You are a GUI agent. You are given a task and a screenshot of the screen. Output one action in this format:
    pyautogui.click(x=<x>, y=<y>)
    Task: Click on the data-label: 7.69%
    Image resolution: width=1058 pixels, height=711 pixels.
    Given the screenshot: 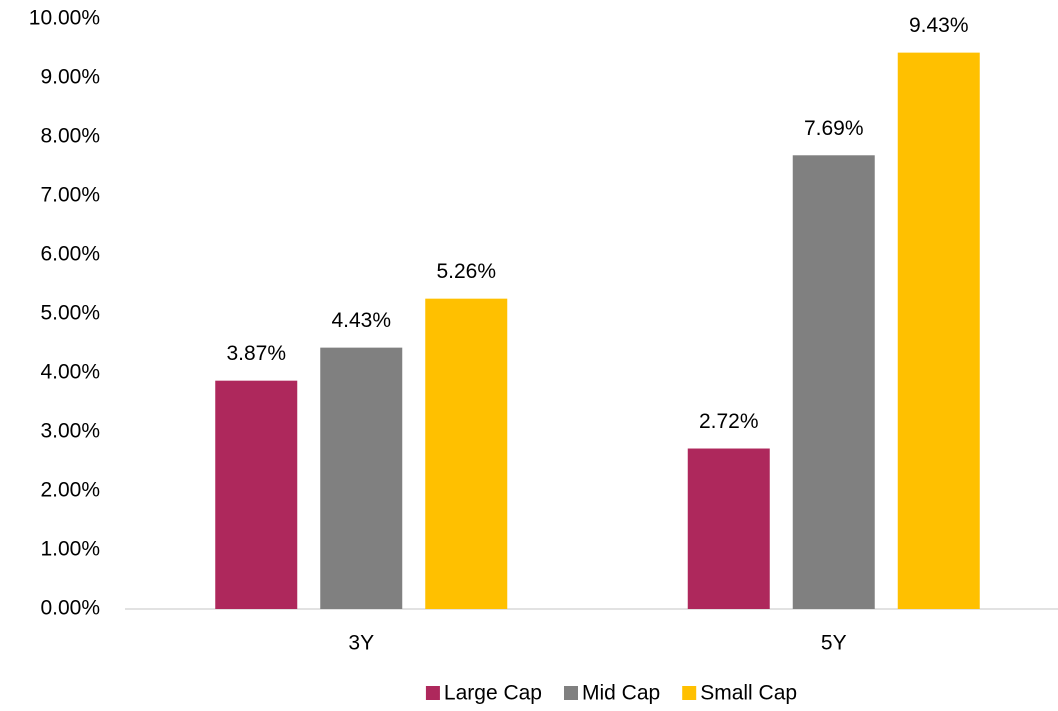 What is the action you would take?
    pyautogui.click(x=834, y=128)
    